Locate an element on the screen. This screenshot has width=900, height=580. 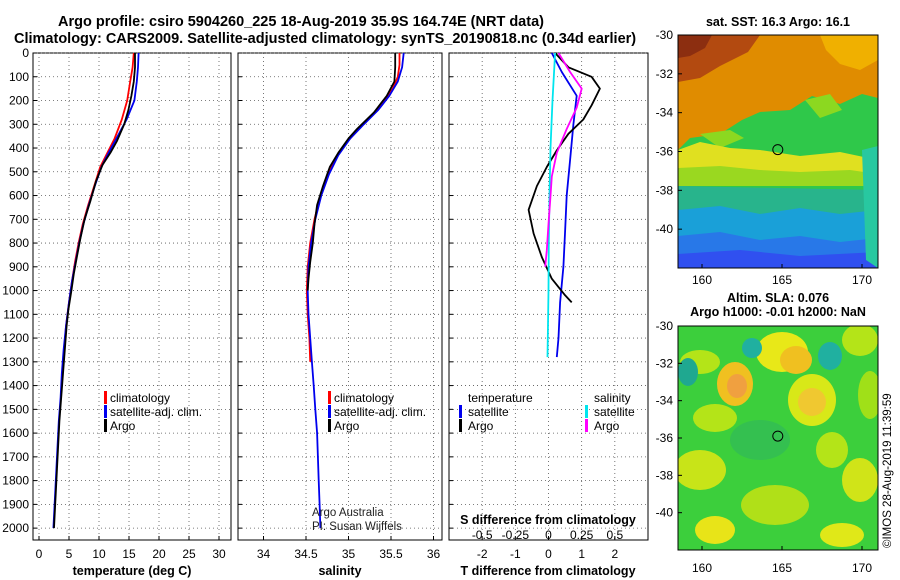
pressure-tick-label: 1900 is located at coordinates (15, 504).